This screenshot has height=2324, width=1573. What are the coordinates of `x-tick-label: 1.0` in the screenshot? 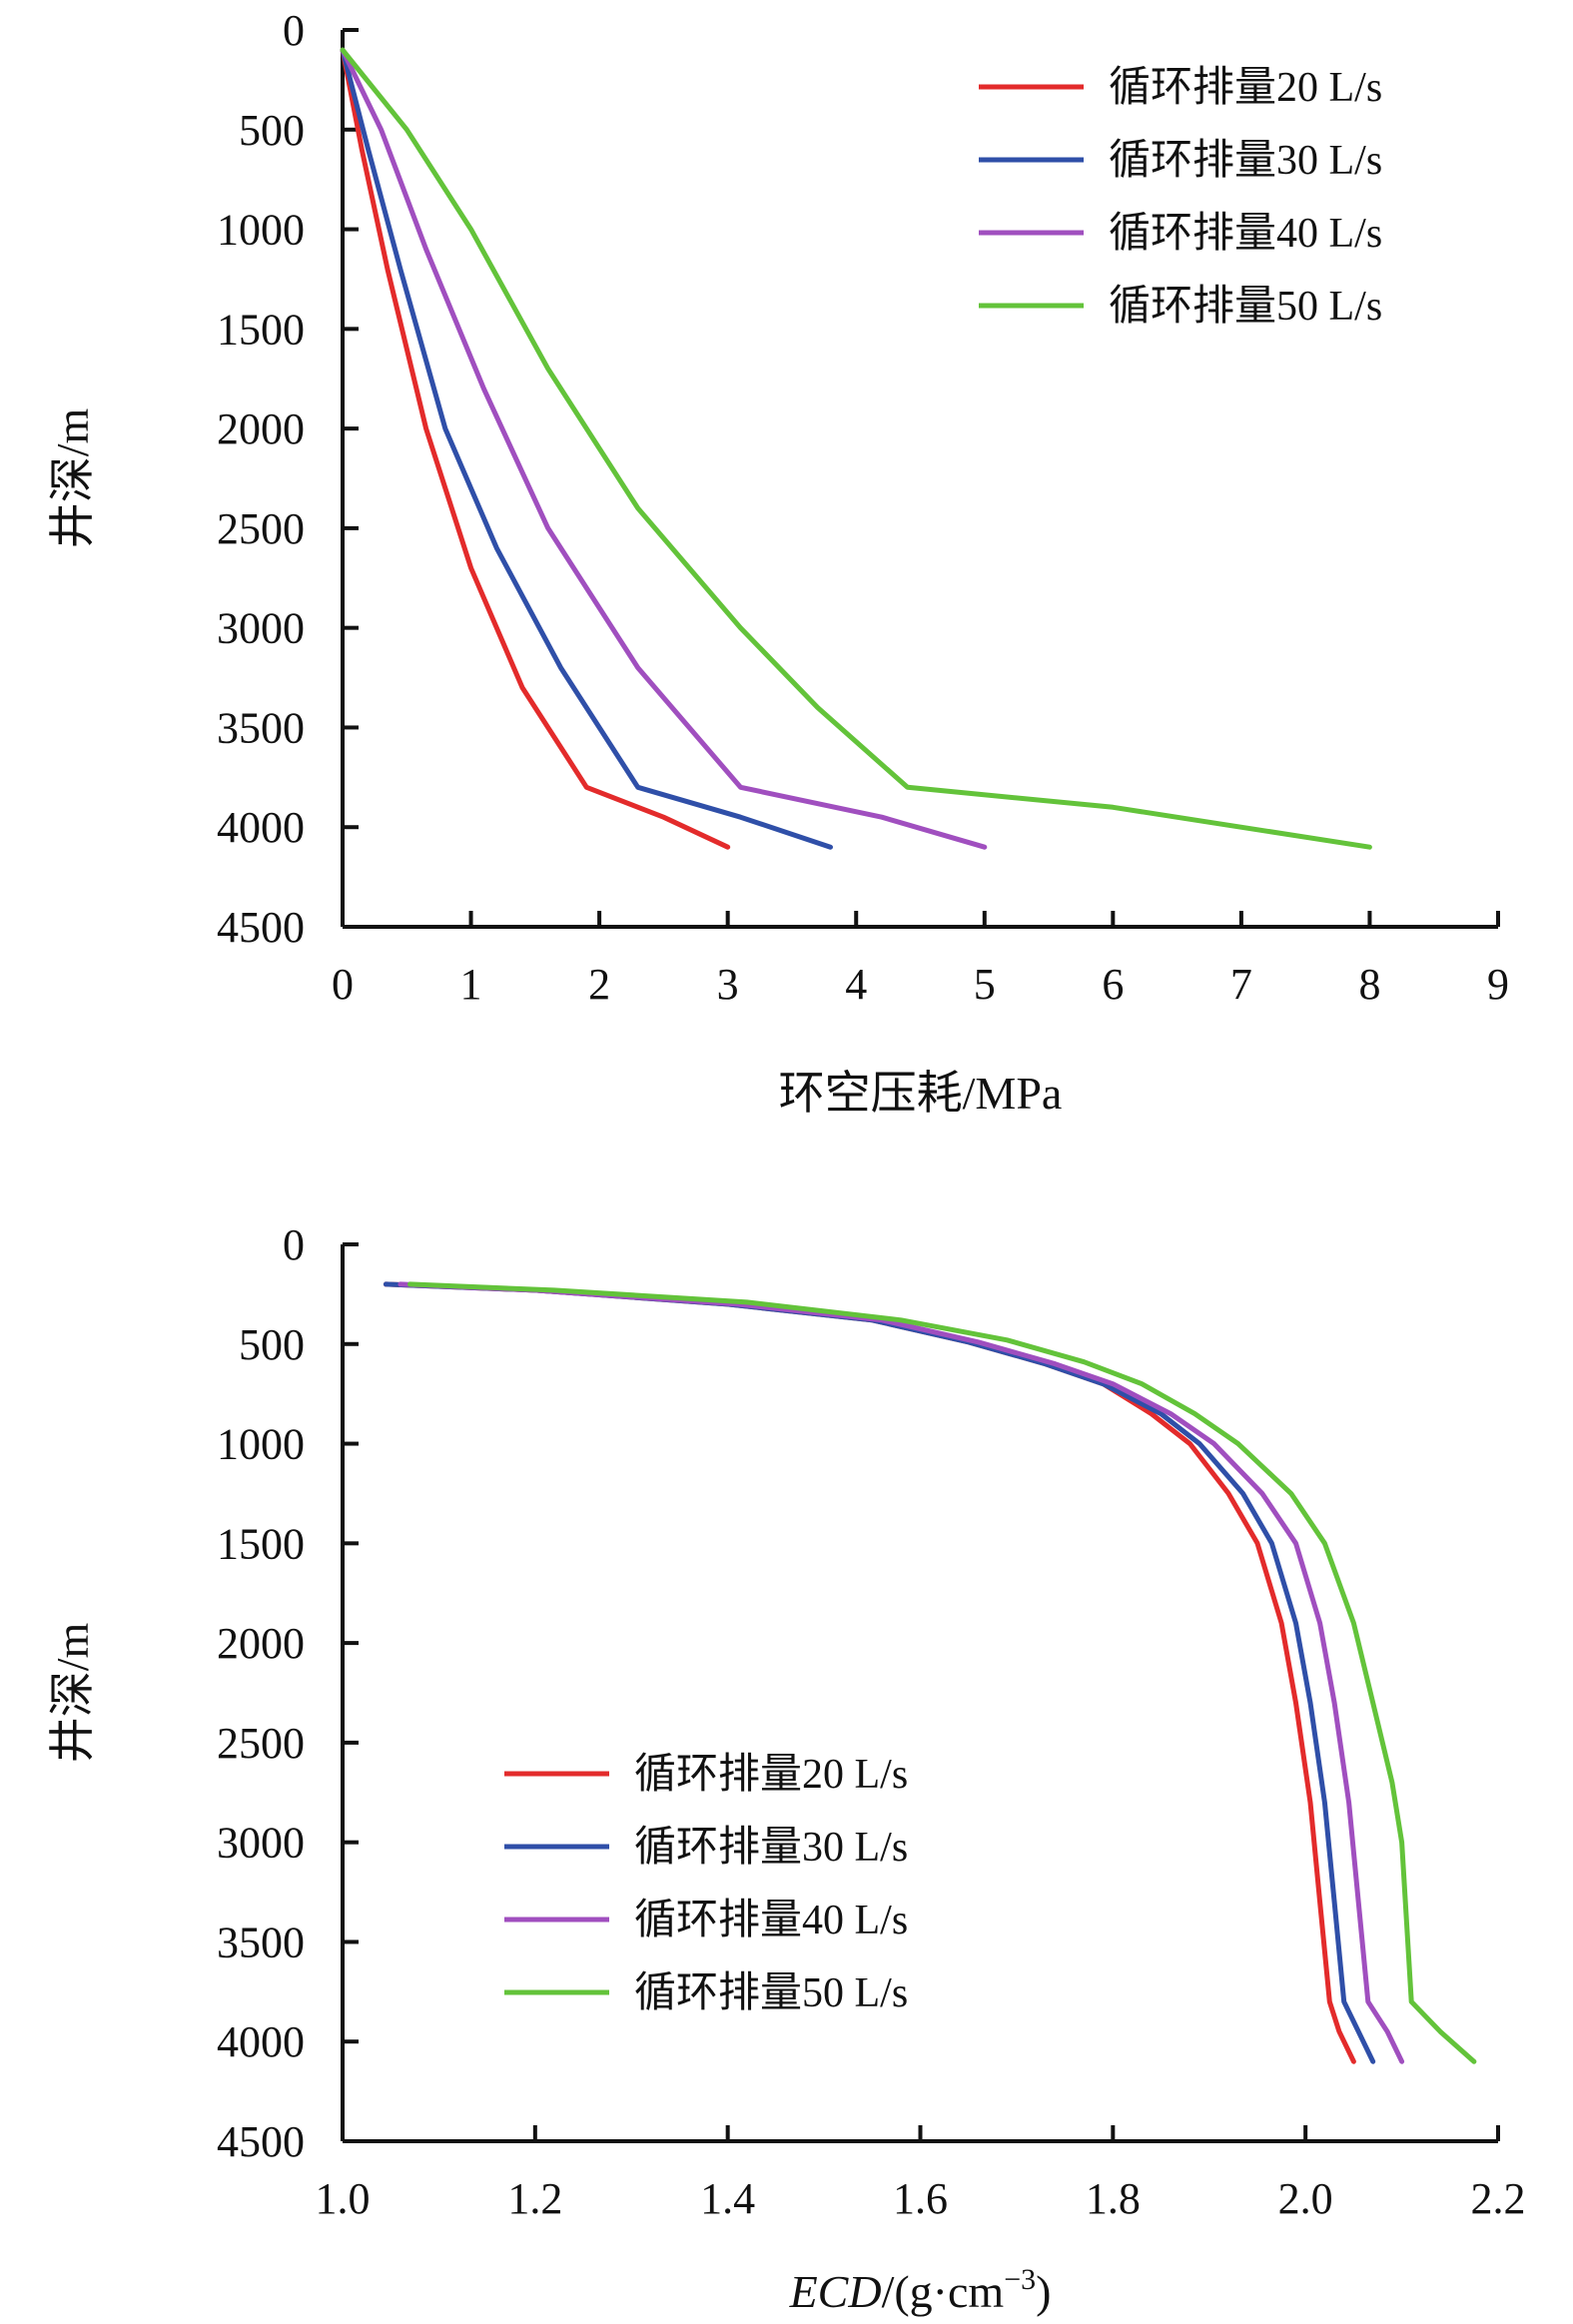 It's located at (343, 2198).